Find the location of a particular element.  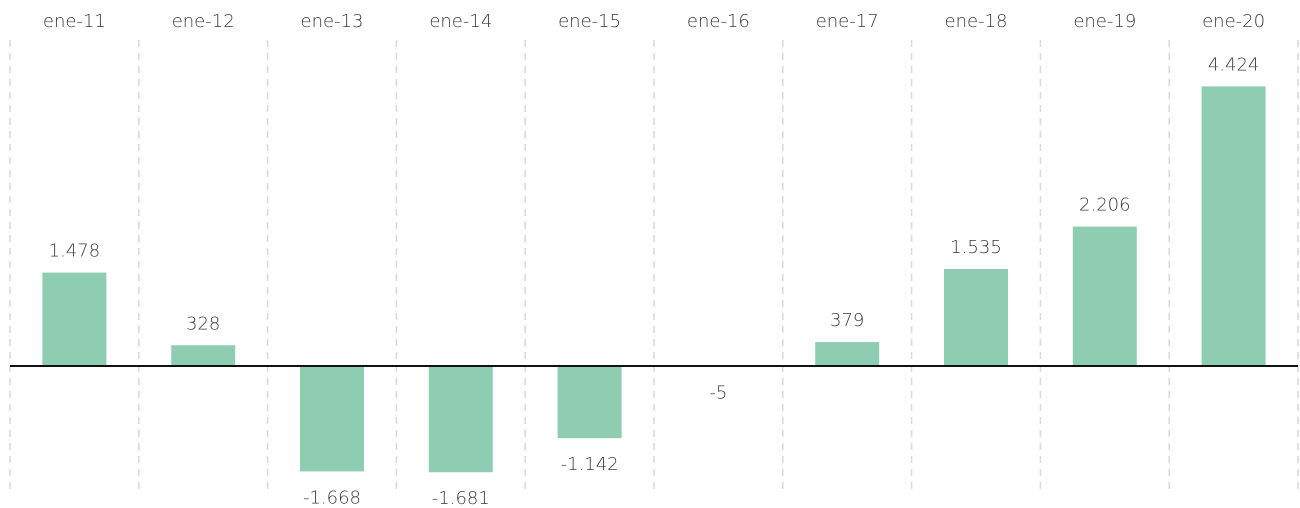

value-label: 379 is located at coordinates (847, 320).